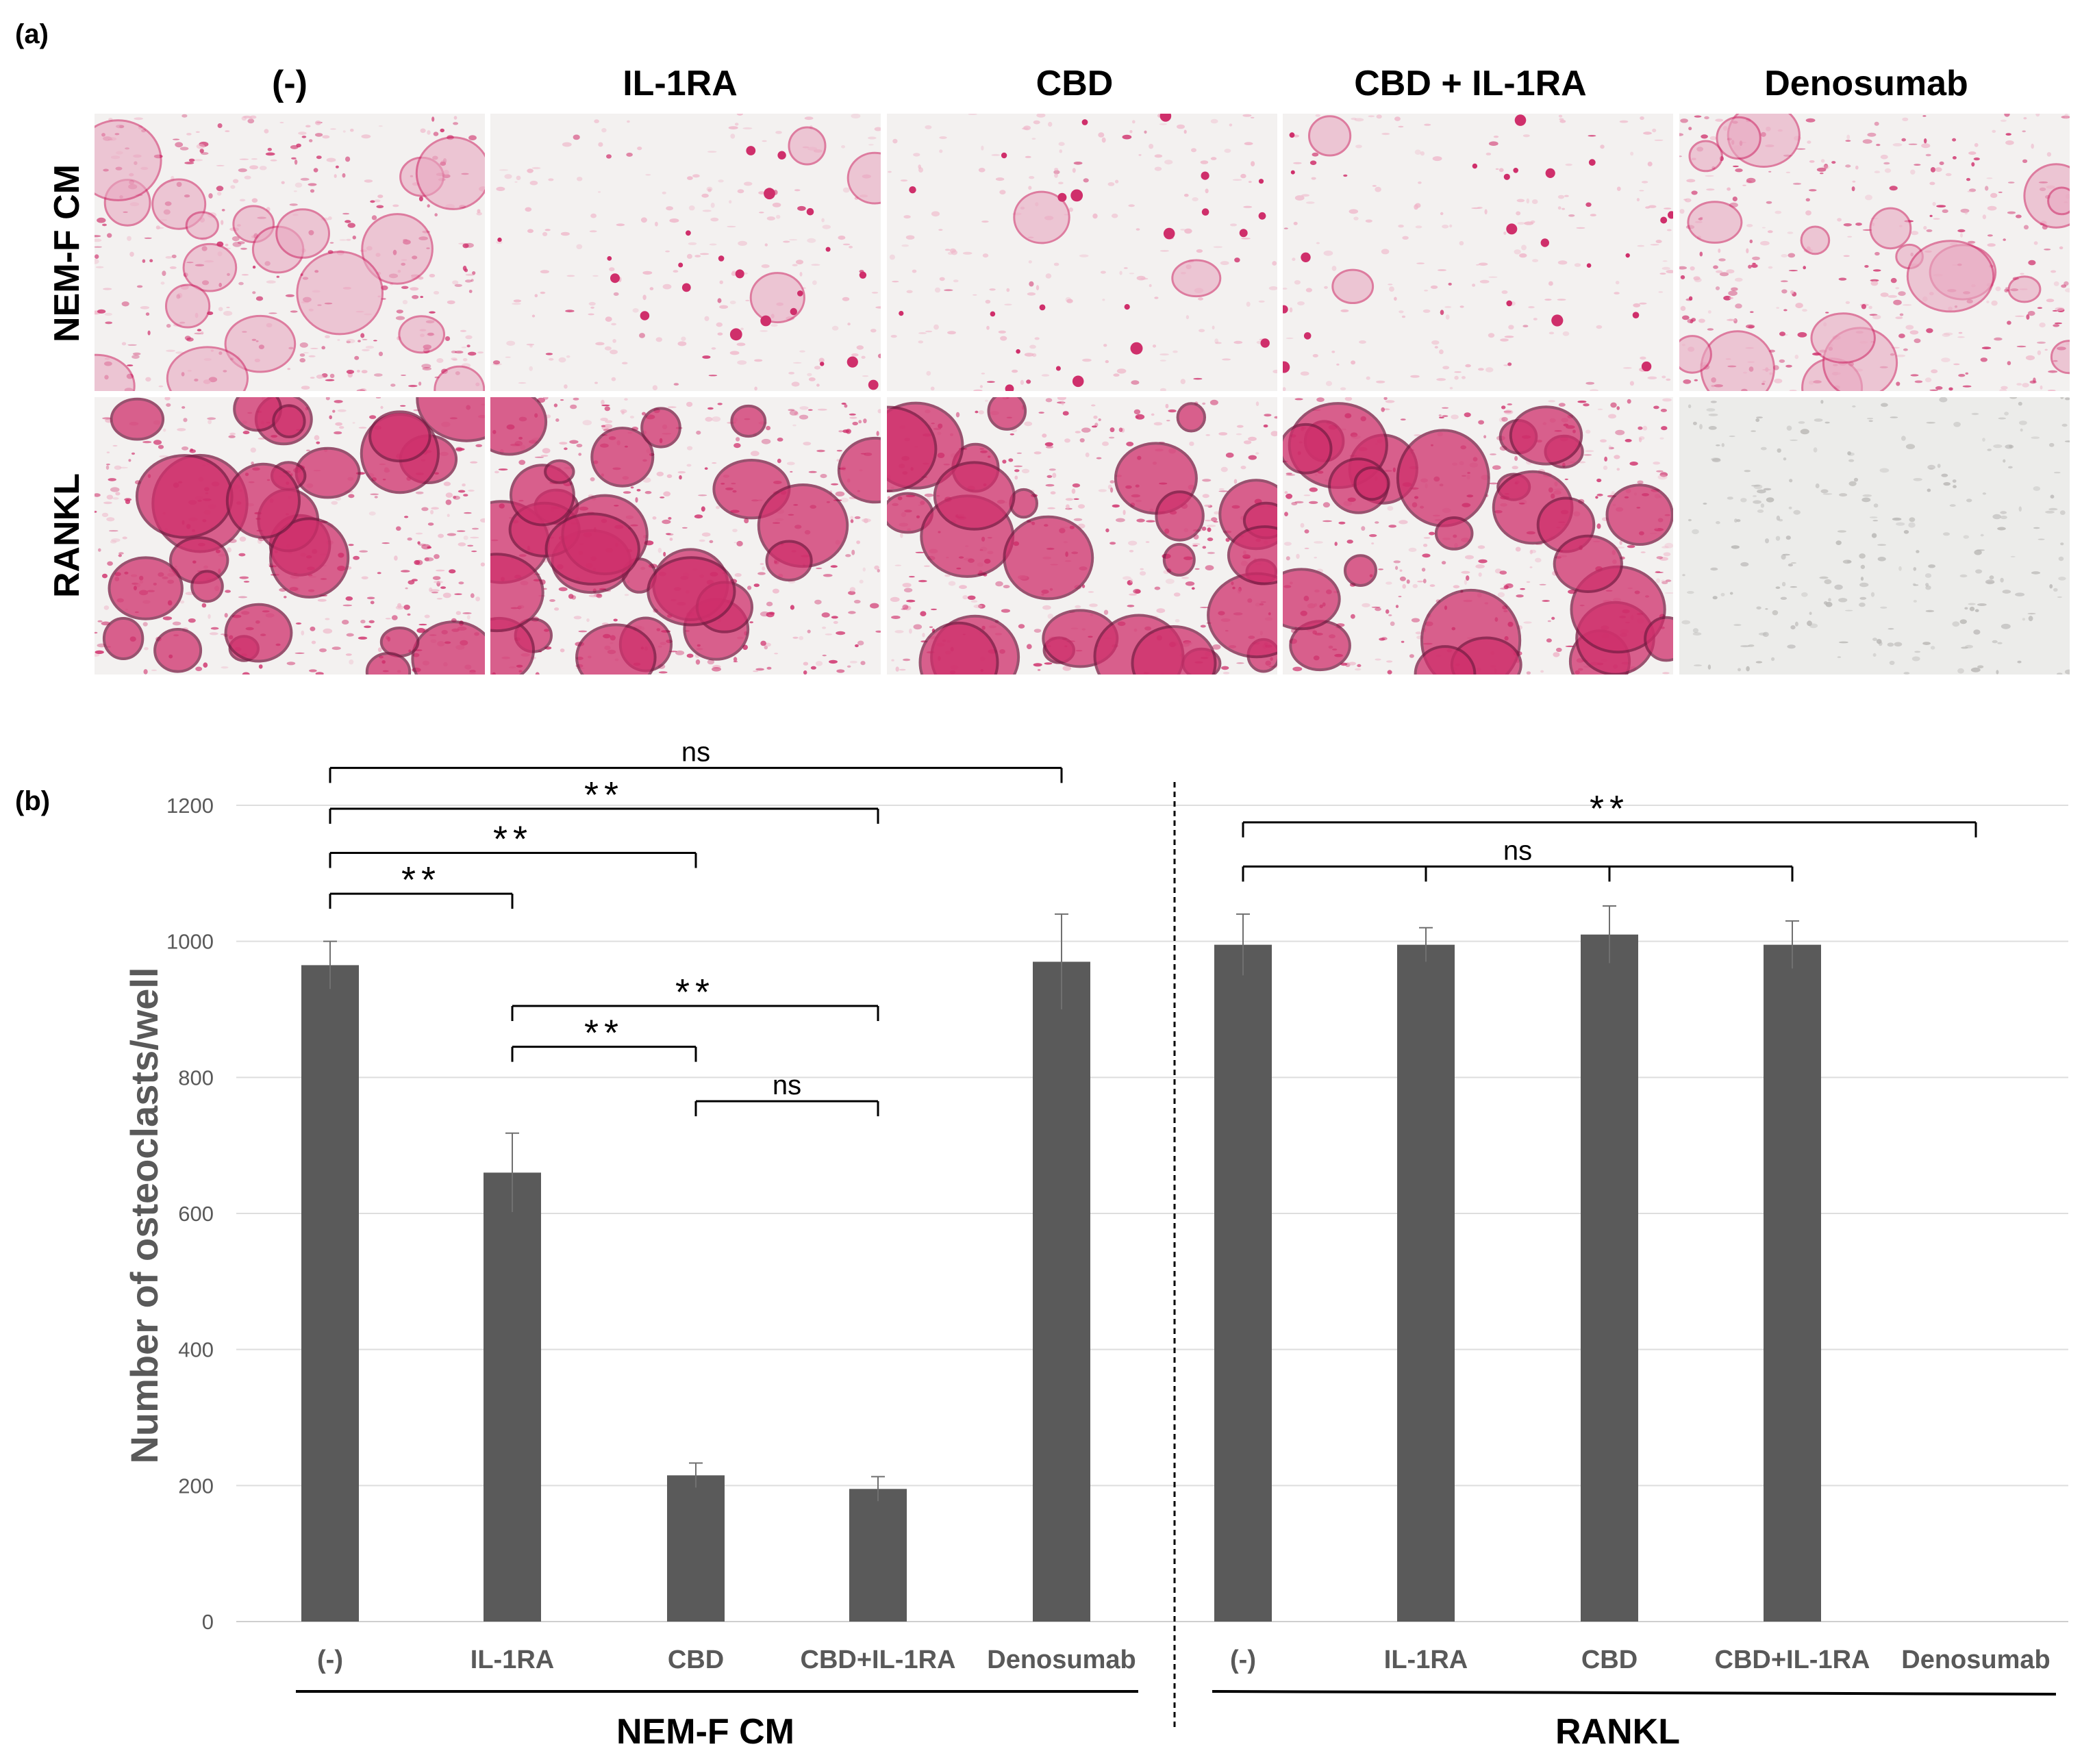 The image size is (2082, 1764). What do you see at coordinates (208, 1622) in the screenshot?
I see `y-tick-label: 0` at bounding box center [208, 1622].